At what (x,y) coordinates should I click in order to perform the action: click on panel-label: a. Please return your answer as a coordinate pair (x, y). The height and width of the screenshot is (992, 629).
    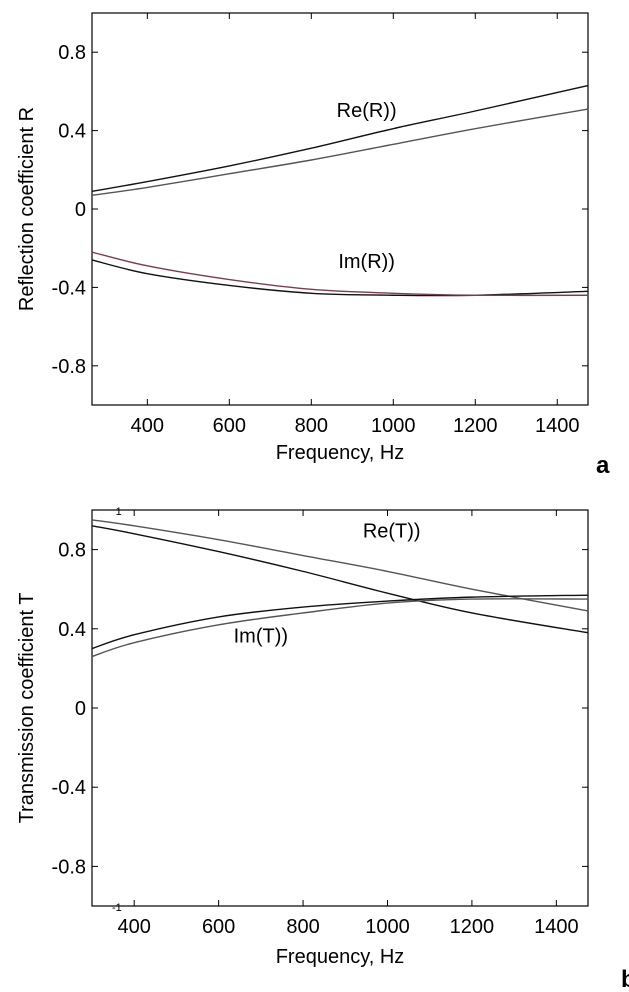
    Looking at the image, I should click on (603, 465).